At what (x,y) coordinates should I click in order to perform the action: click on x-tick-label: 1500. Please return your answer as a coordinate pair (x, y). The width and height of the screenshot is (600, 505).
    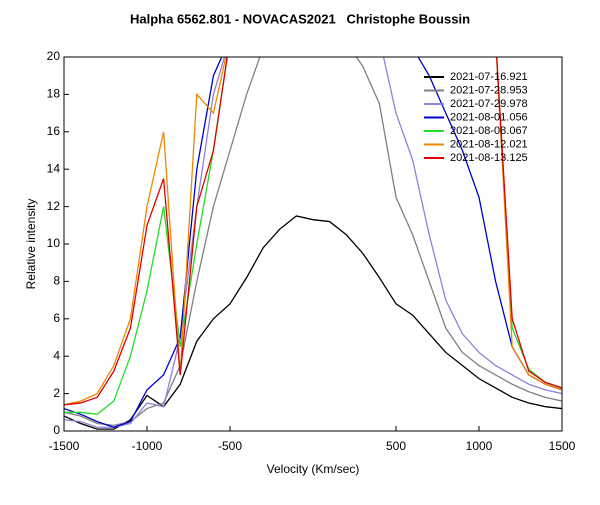
    Looking at the image, I should click on (562, 446).